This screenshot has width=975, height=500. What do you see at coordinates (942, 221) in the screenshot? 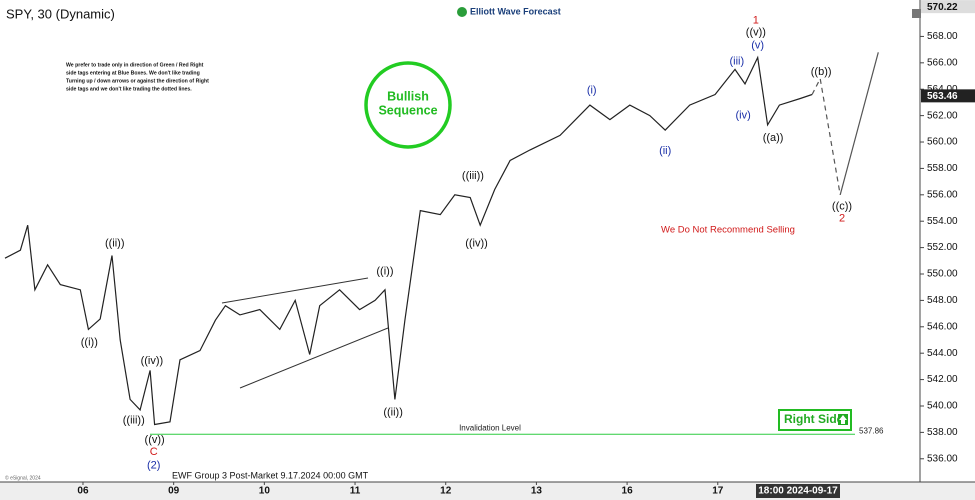
I see `y-tick-label: 554.00` at bounding box center [942, 221].